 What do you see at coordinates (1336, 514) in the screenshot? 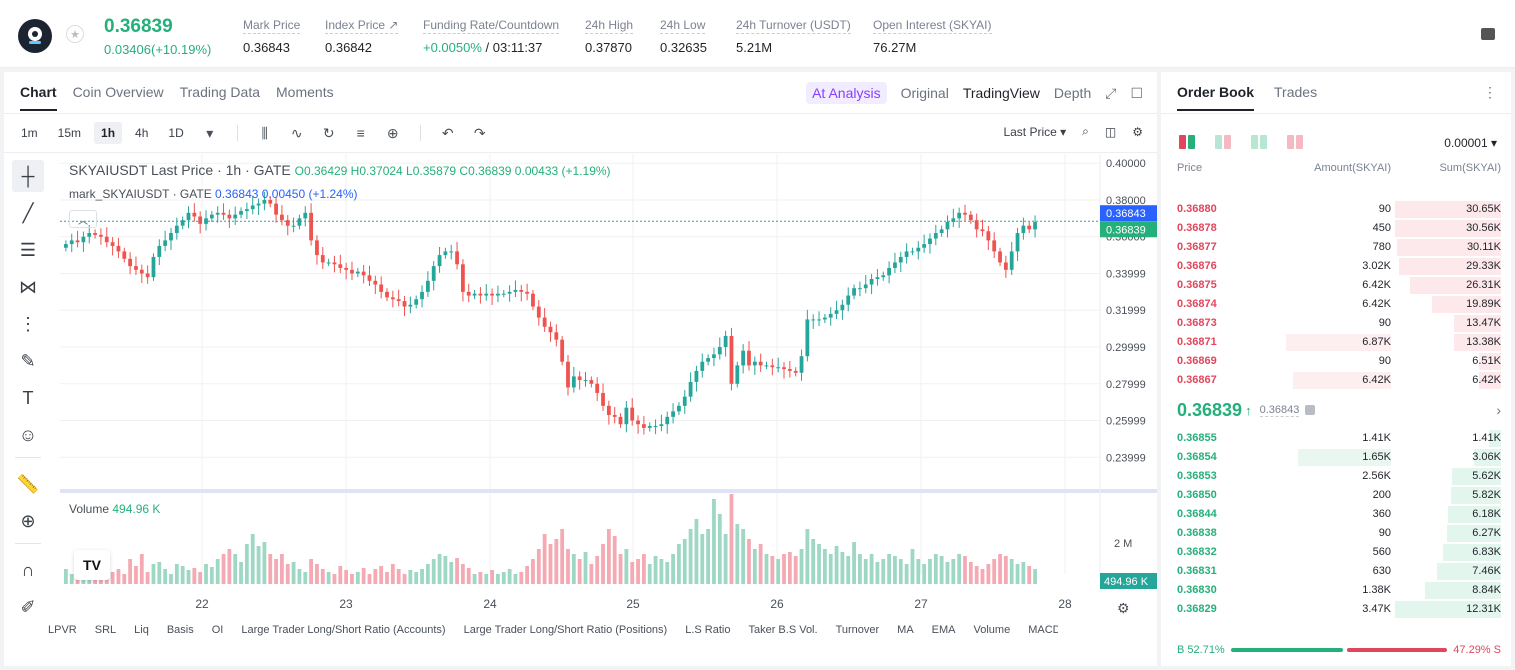
I see `bid-row: 0.36844 360 6.18K` at bounding box center [1336, 514].